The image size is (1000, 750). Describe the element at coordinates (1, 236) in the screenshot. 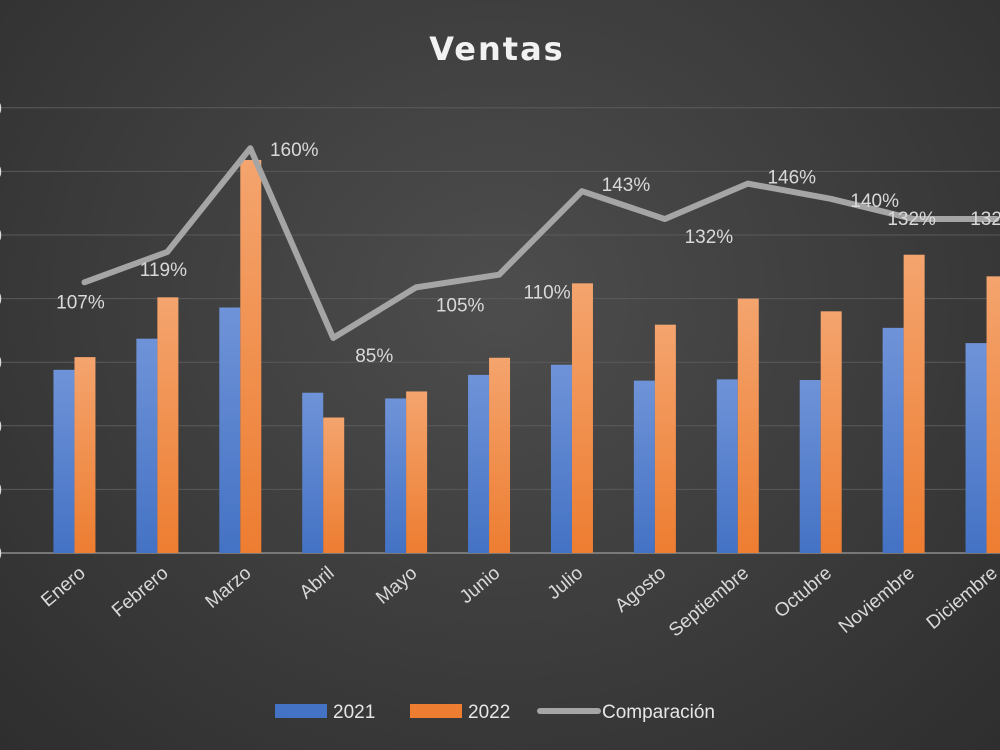

I see `y-tick-label: 500` at that location.